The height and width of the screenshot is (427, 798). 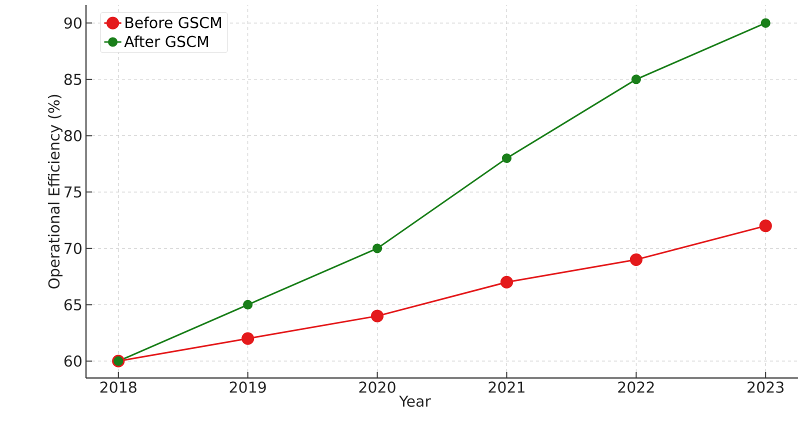 What do you see at coordinates (166, 42) in the screenshot?
I see `legend-label: After GSCM` at bounding box center [166, 42].